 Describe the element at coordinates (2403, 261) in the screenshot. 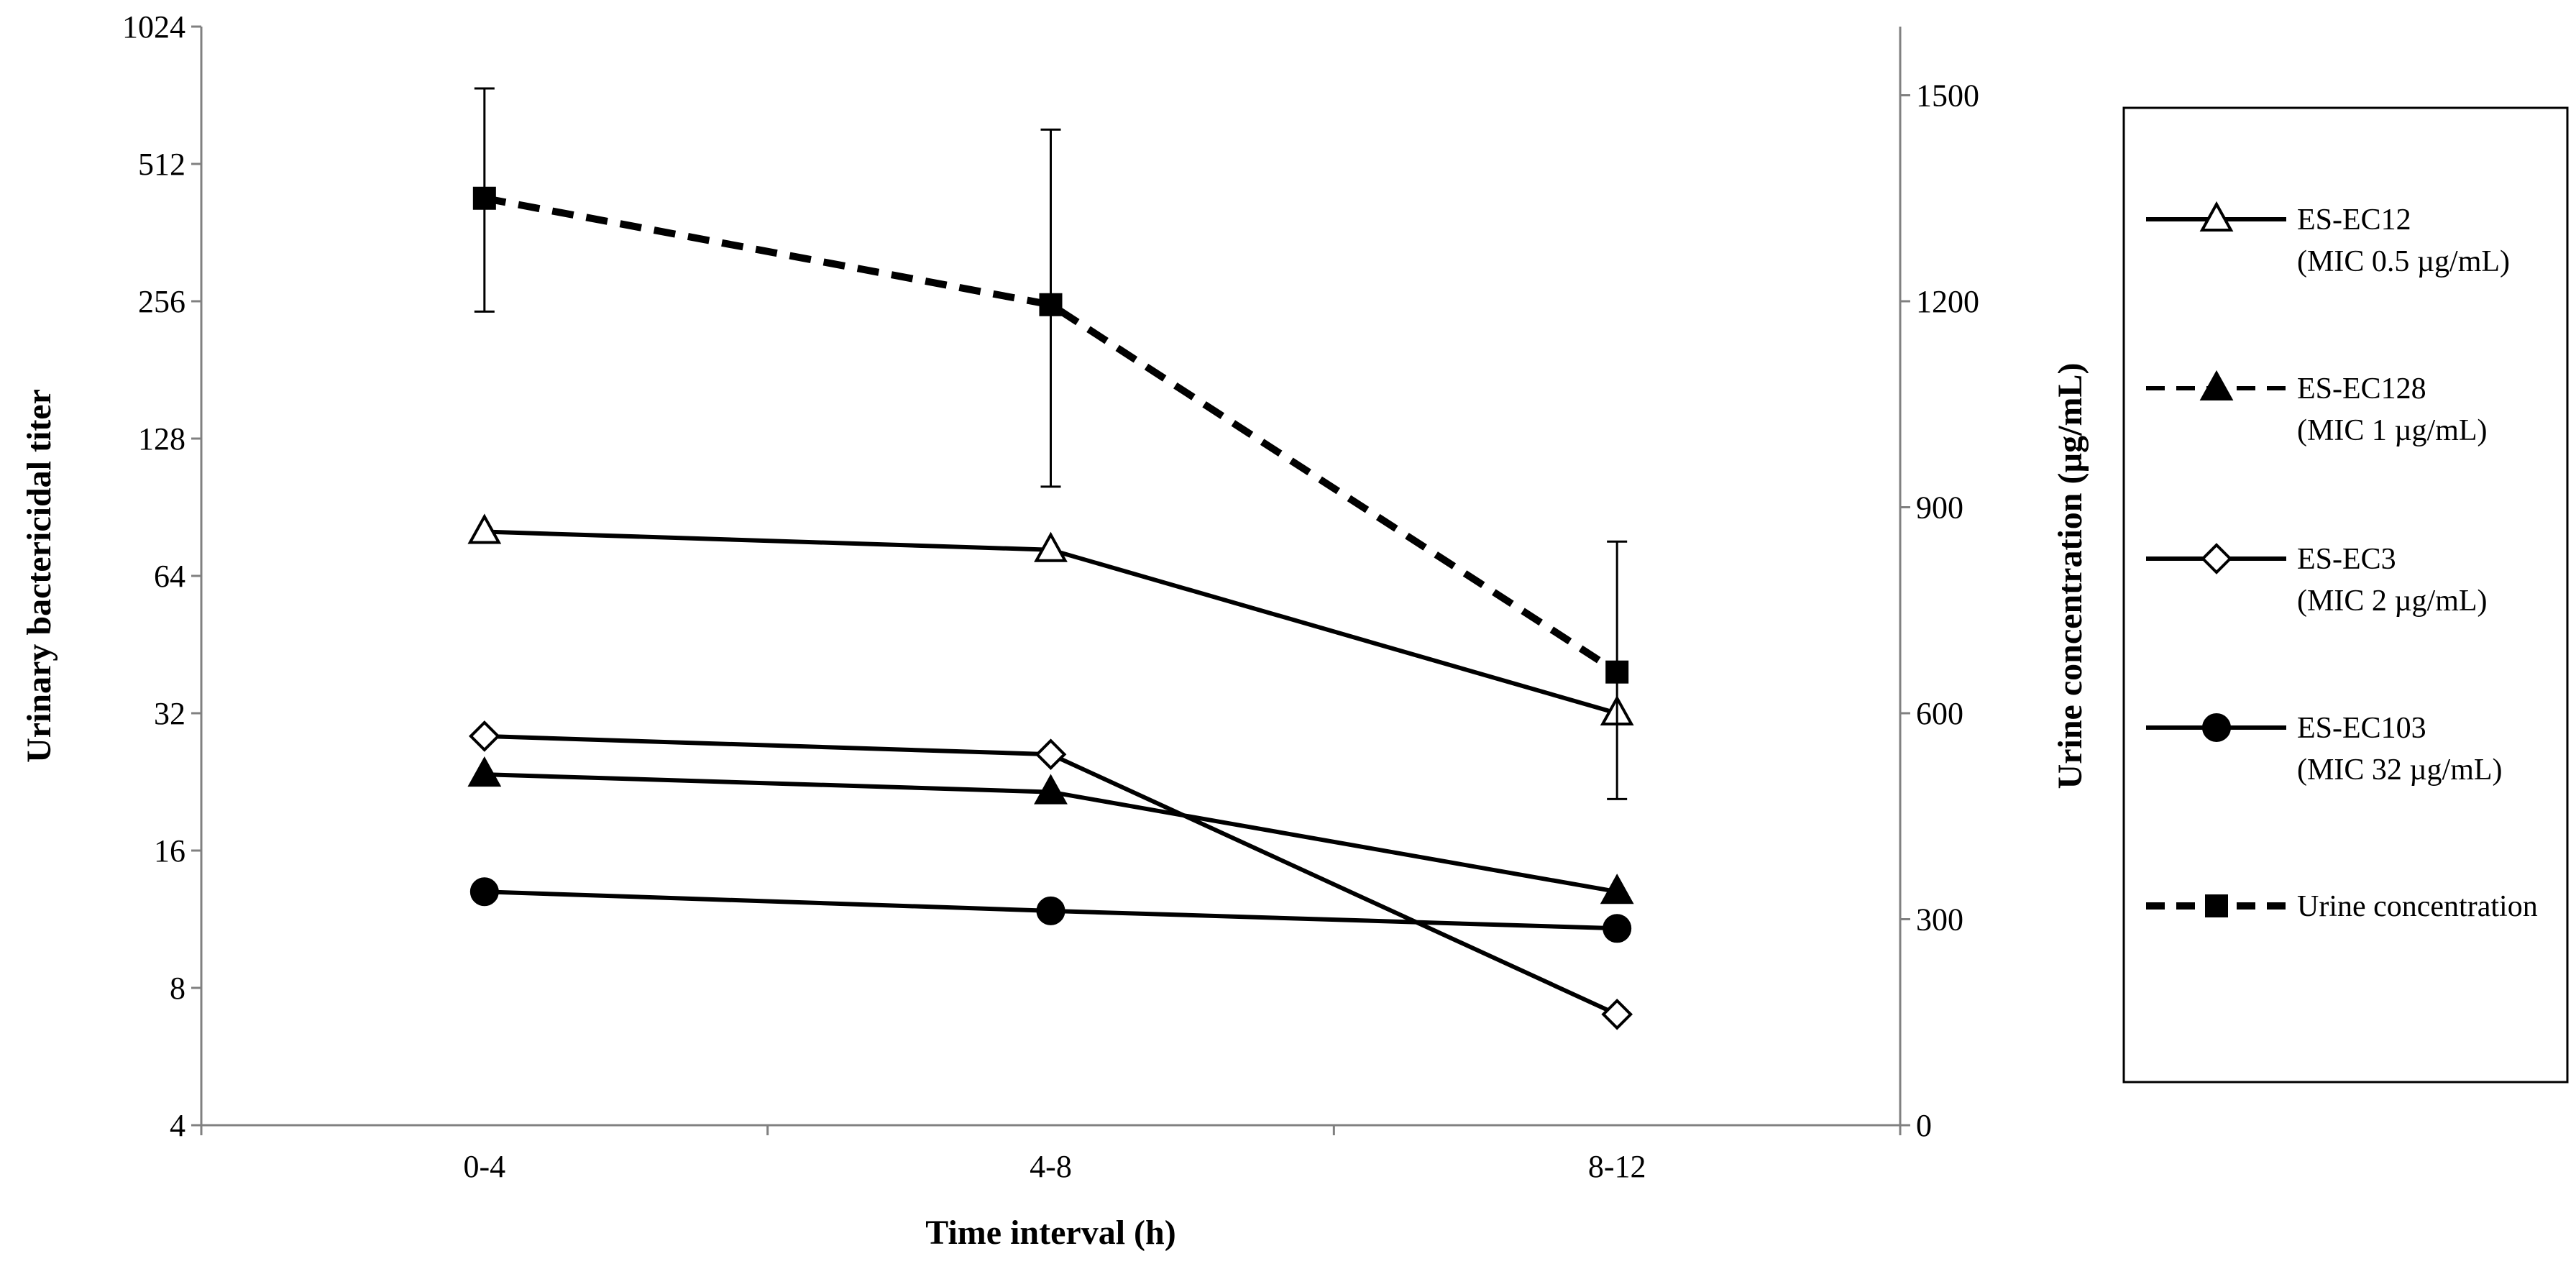

I see `legend-sublabel: (MIC 0.5 µg/mL)` at that location.